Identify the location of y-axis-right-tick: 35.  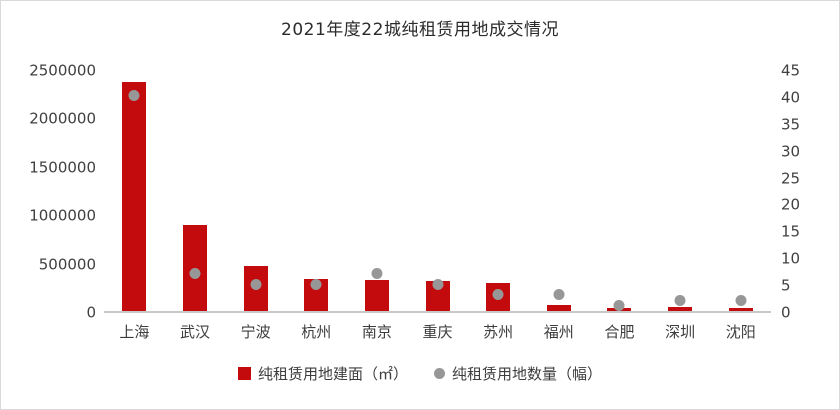
(791, 124).